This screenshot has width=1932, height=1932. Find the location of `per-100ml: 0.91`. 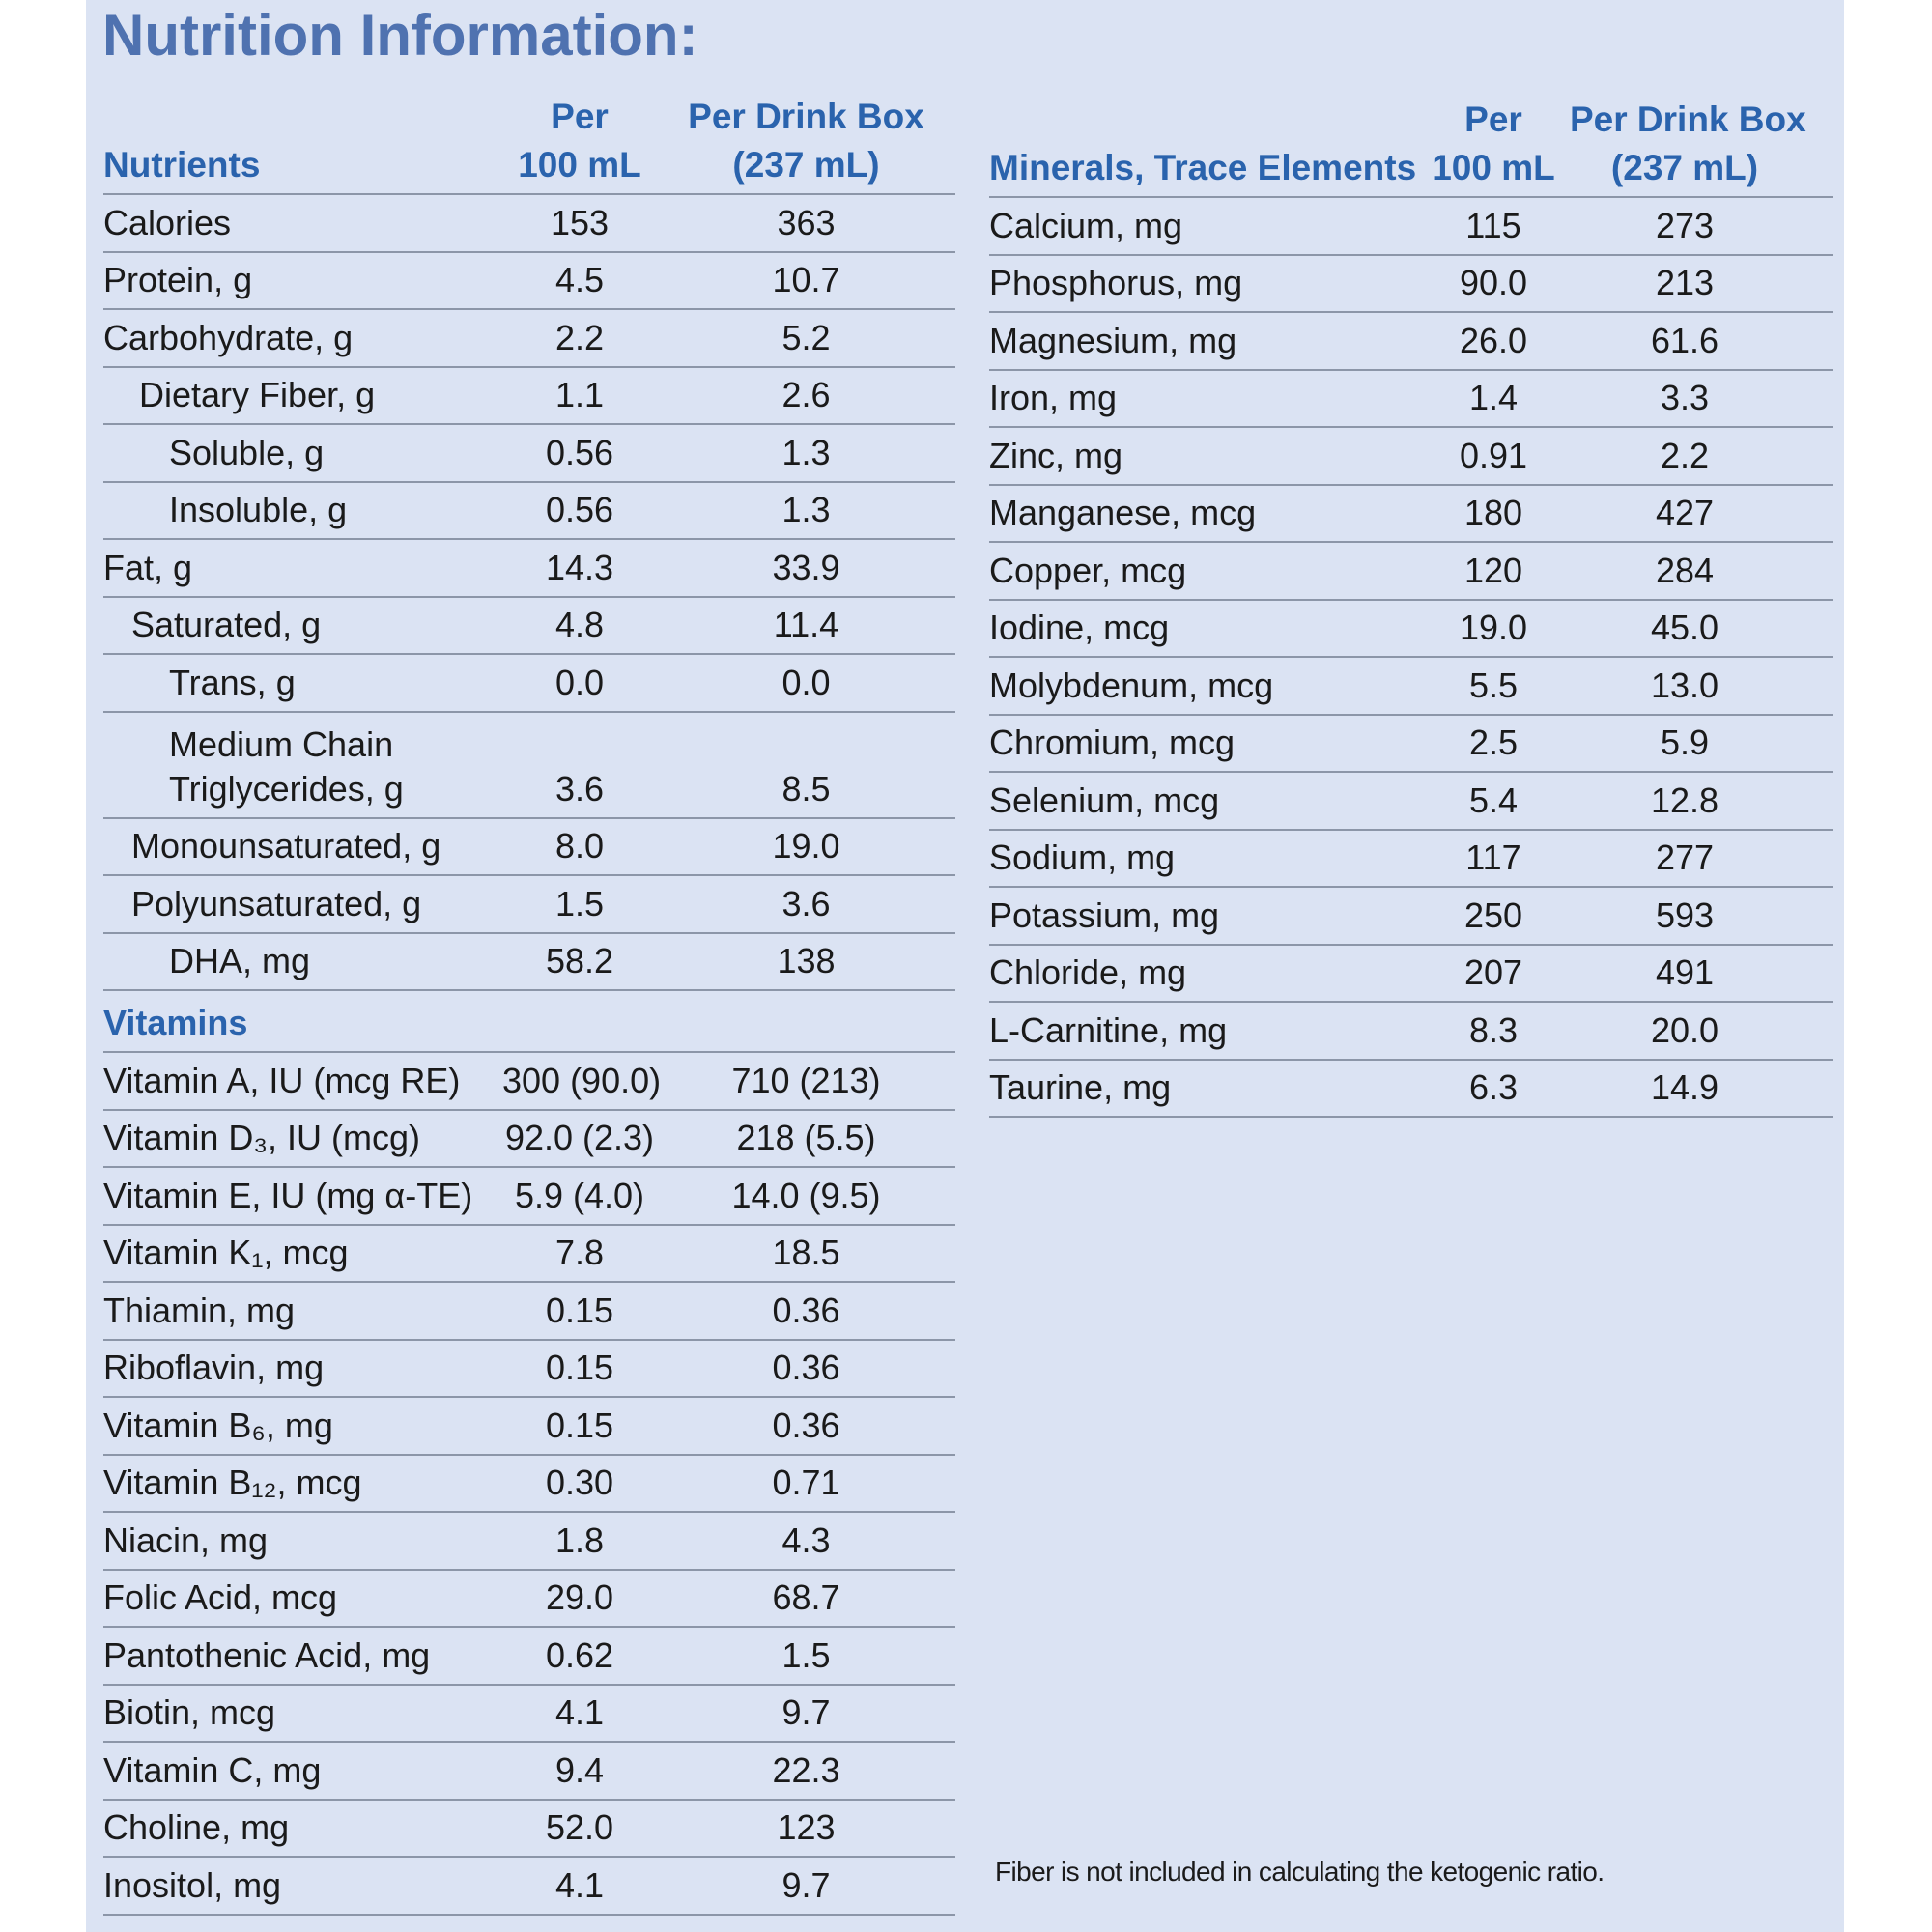

per-100ml: 0.91 is located at coordinates (1493, 455).